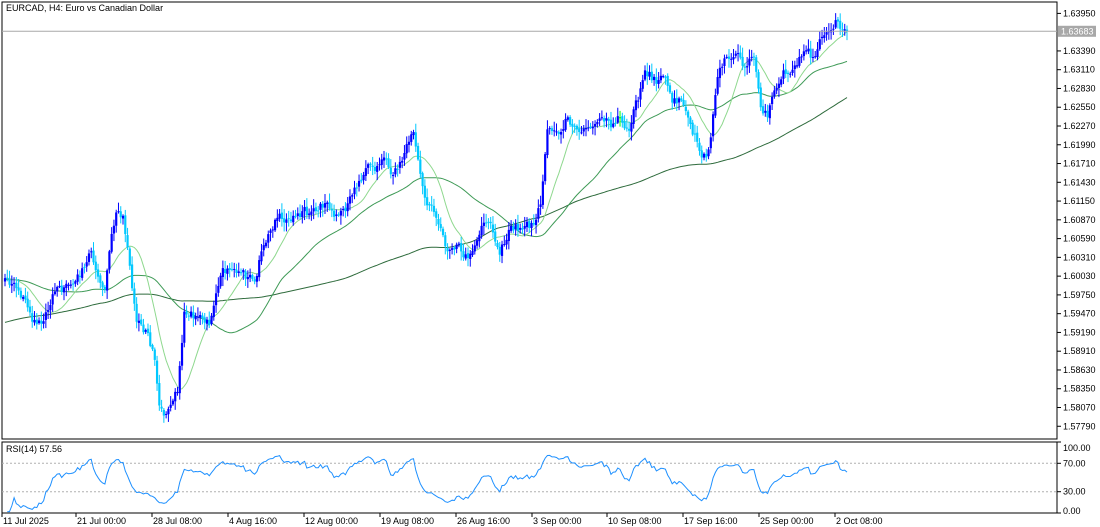  Describe the element at coordinates (407, 521) in the screenshot. I see `time-tick-label: 19 Aug 08:00` at that location.